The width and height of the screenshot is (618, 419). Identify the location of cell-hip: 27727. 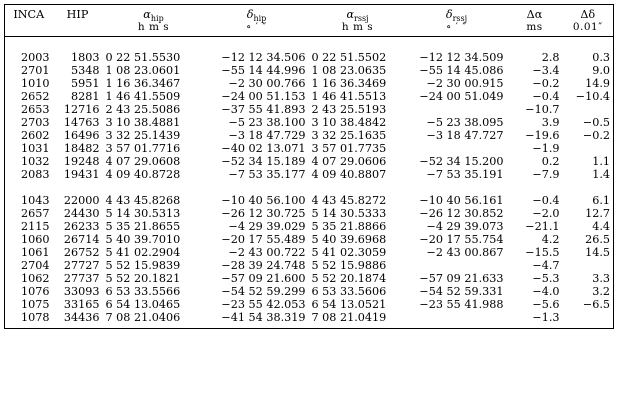
(81, 265).